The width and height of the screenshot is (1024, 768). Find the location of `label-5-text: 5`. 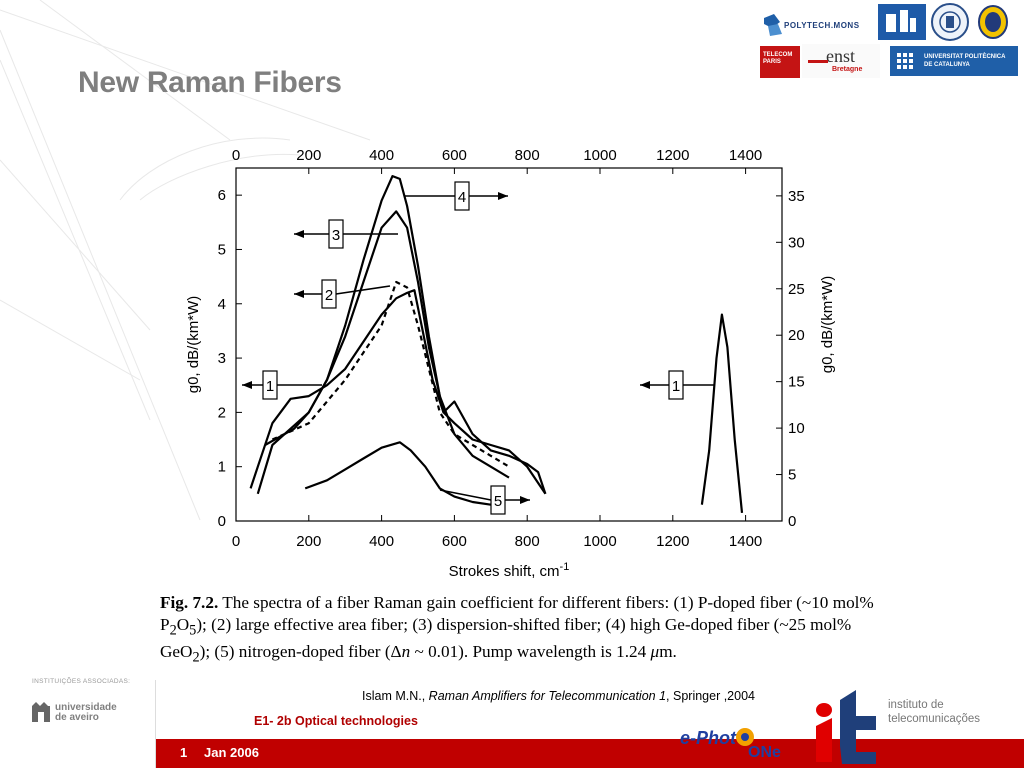

label-5-text: 5 is located at coordinates (498, 501).